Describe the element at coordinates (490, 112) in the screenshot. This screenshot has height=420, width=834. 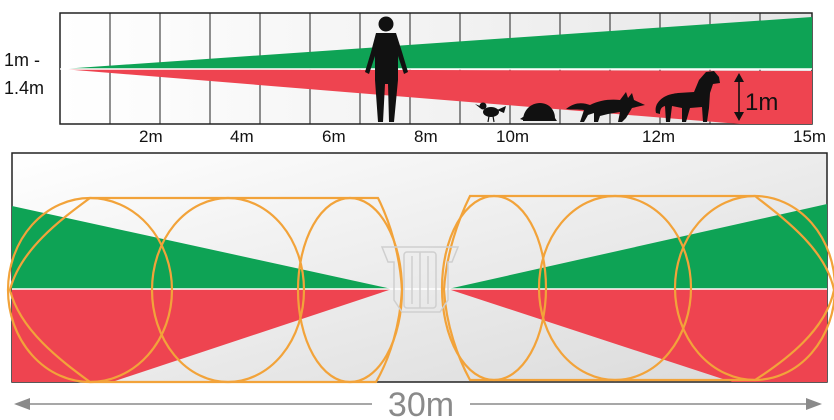
I see `bird-icon` at that location.